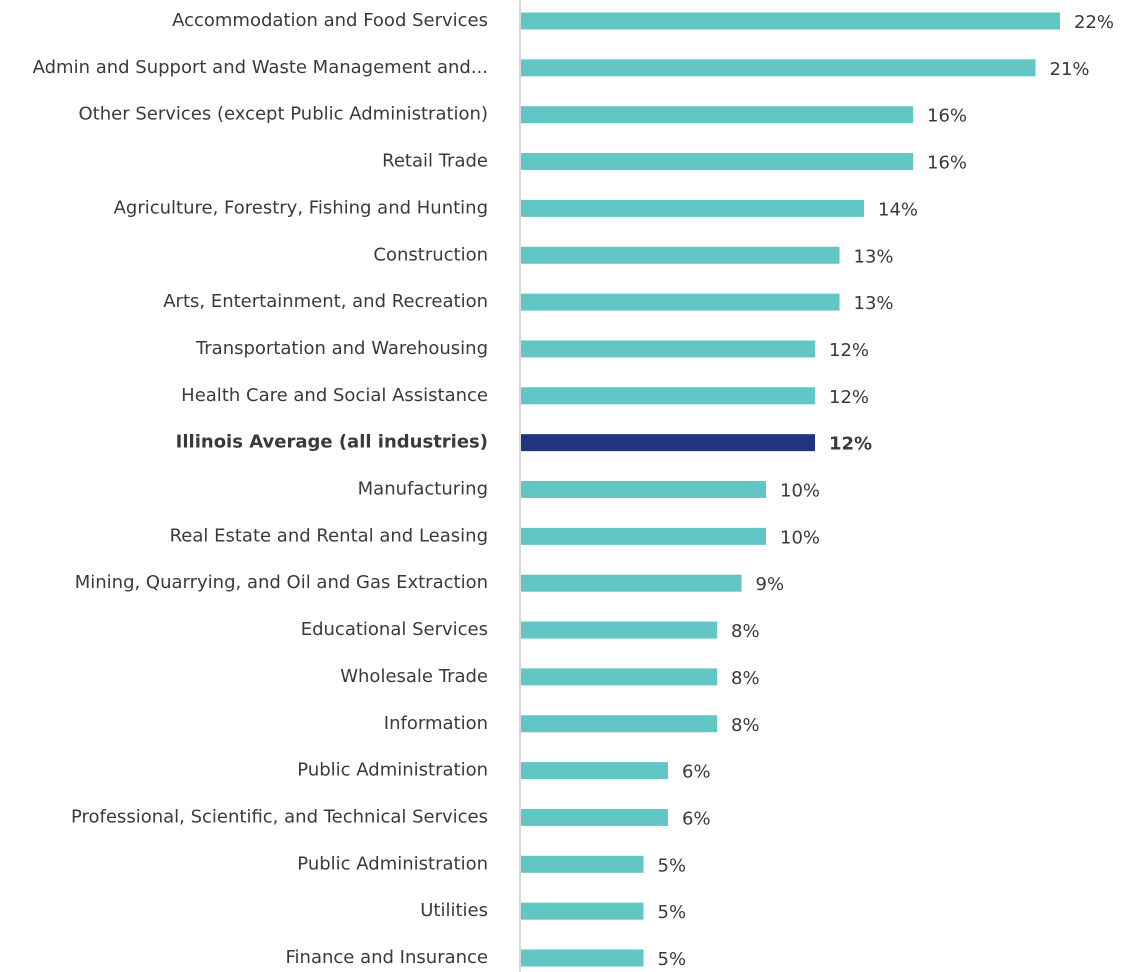  What do you see at coordinates (332, 442) in the screenshot?
I see `category-label: Illinois Average (all industries)` at bounding box center [332, 442].